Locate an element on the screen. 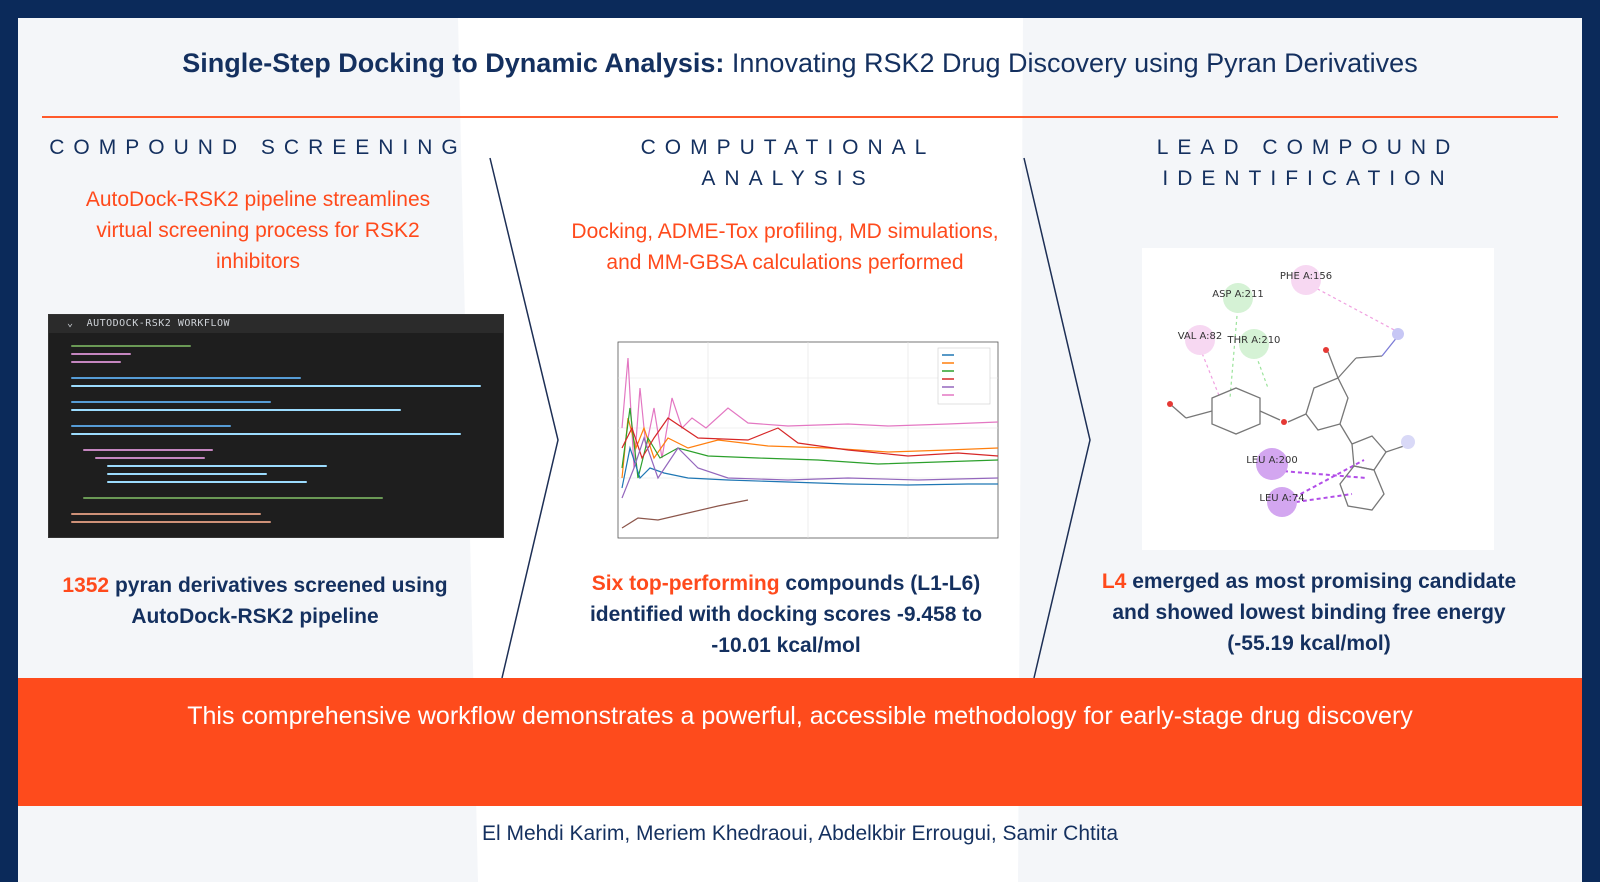  code-lines is located at coordinates (276, 434).